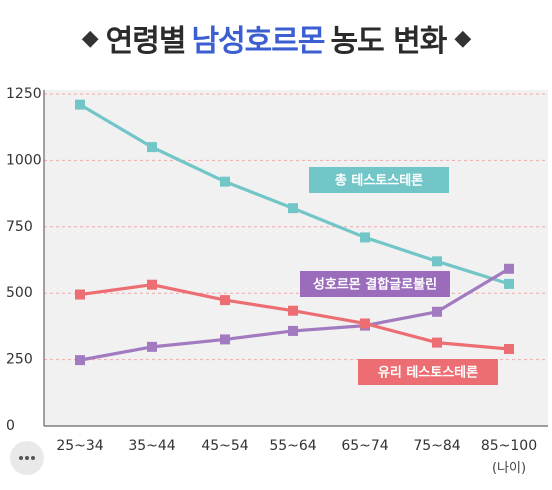 This screenshot has height=490, width=552. I want to click on x-tick-label: 35~44, so click(151, 446).